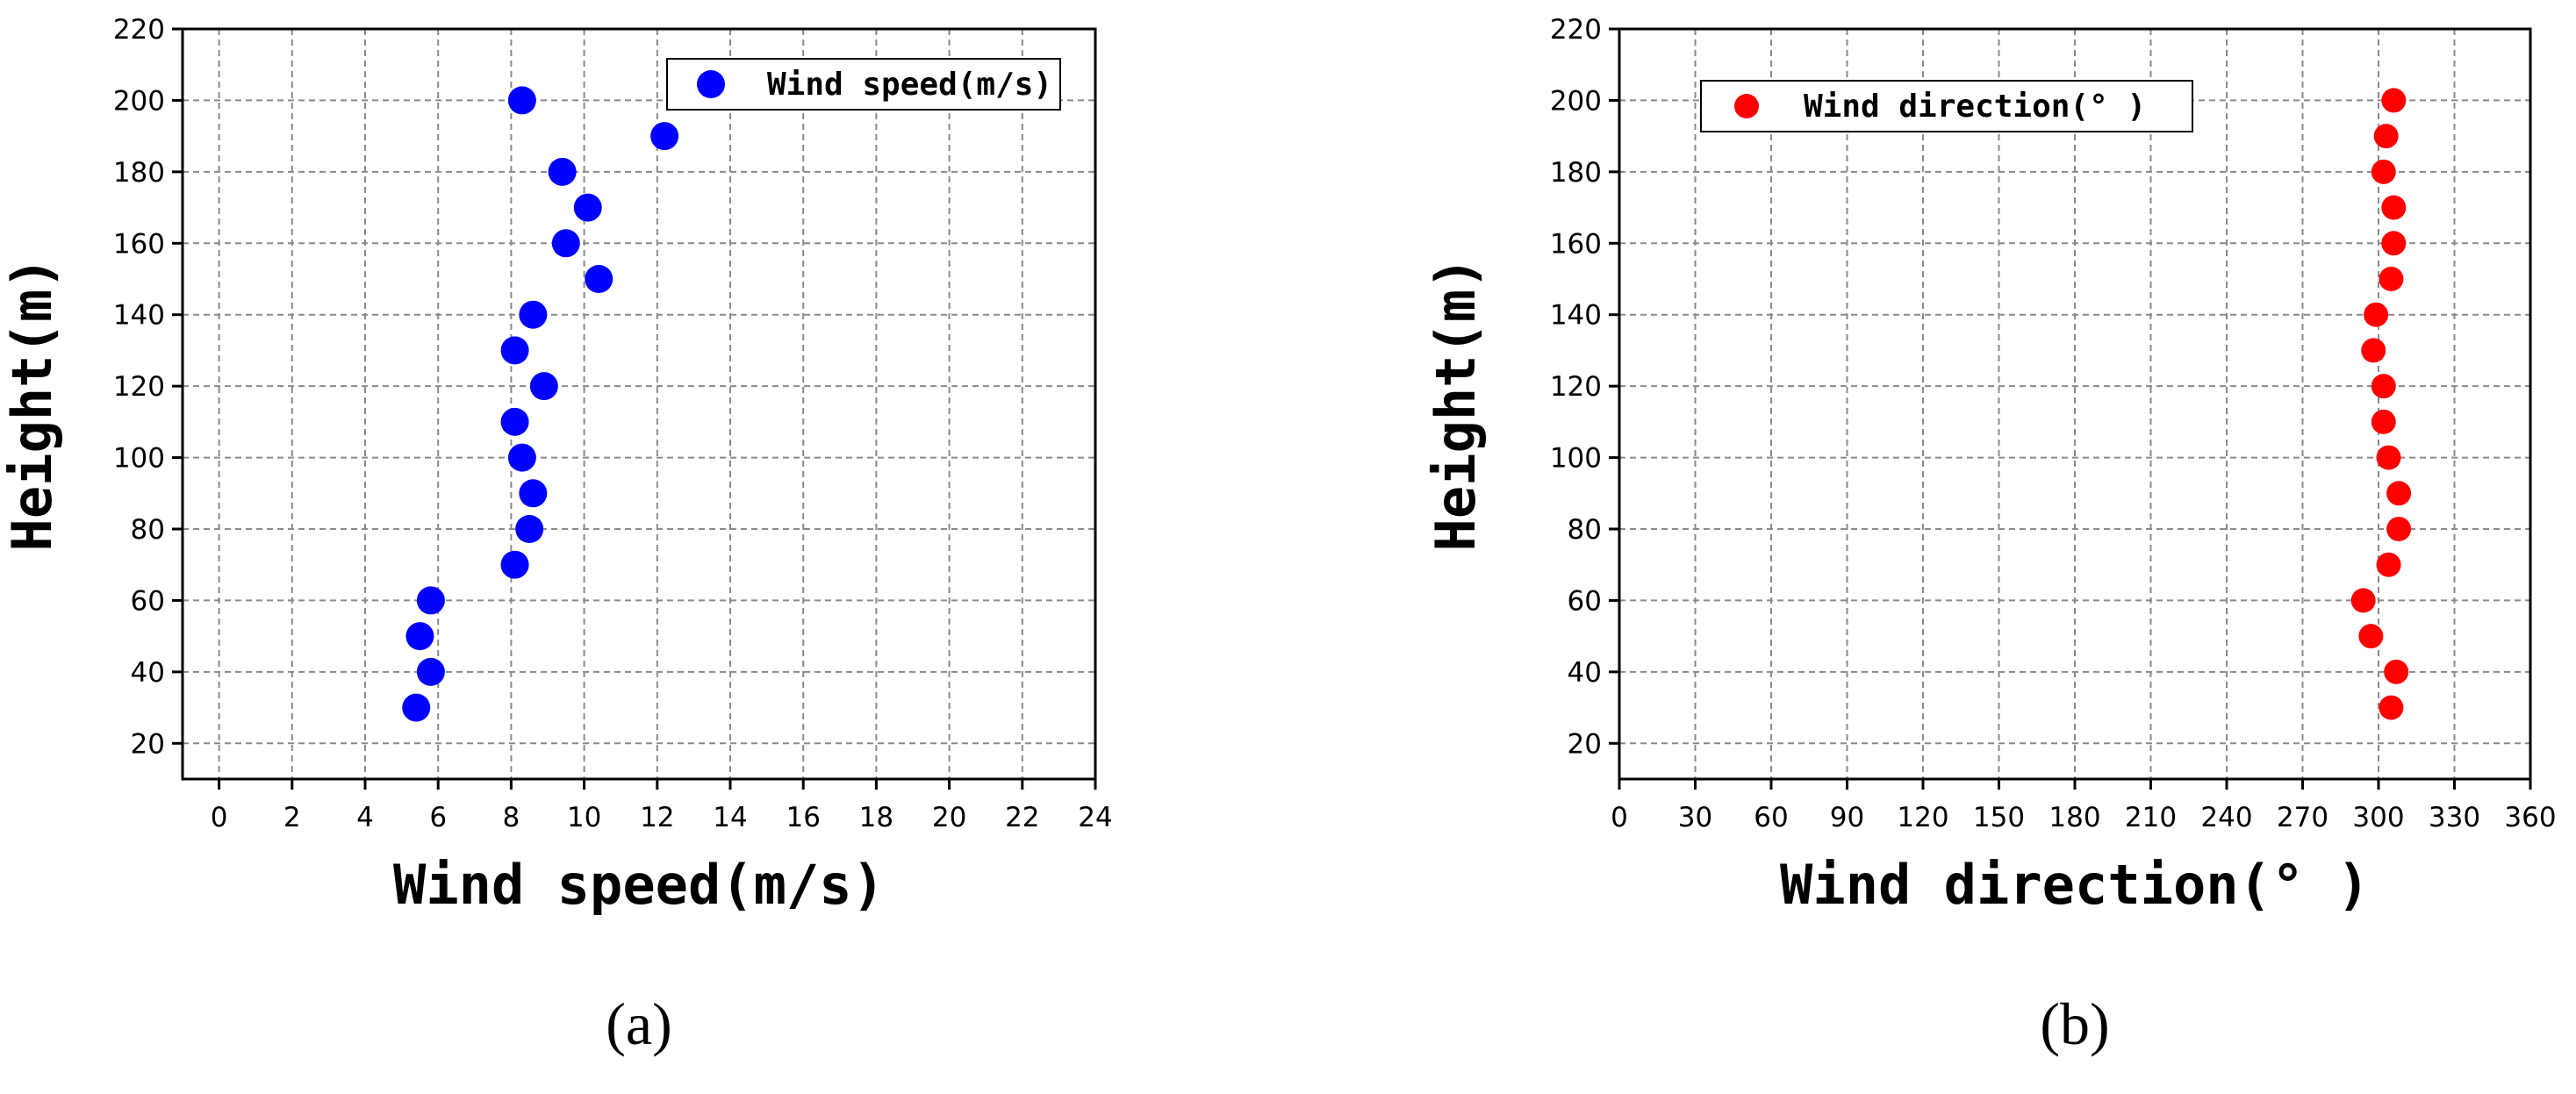  Describe the element at coordinates (657, 818) in the screenshot. I see `x-tick-label: 12` at that location.